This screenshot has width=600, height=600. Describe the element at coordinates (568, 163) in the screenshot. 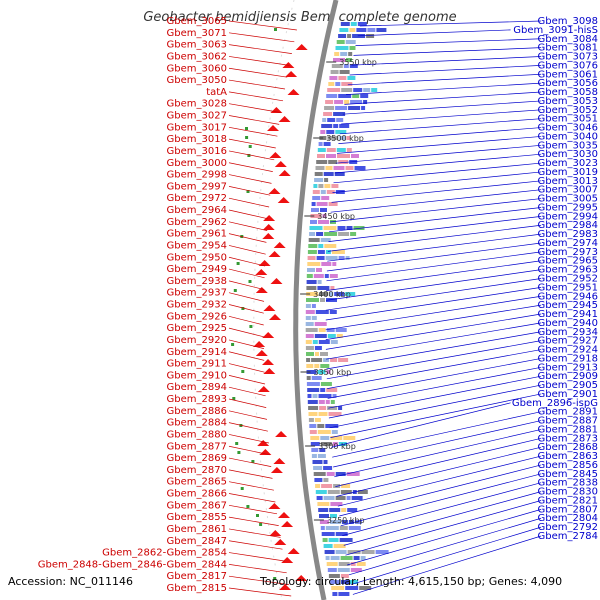

I see `right-gene-label: Gbem_3023` at that location.